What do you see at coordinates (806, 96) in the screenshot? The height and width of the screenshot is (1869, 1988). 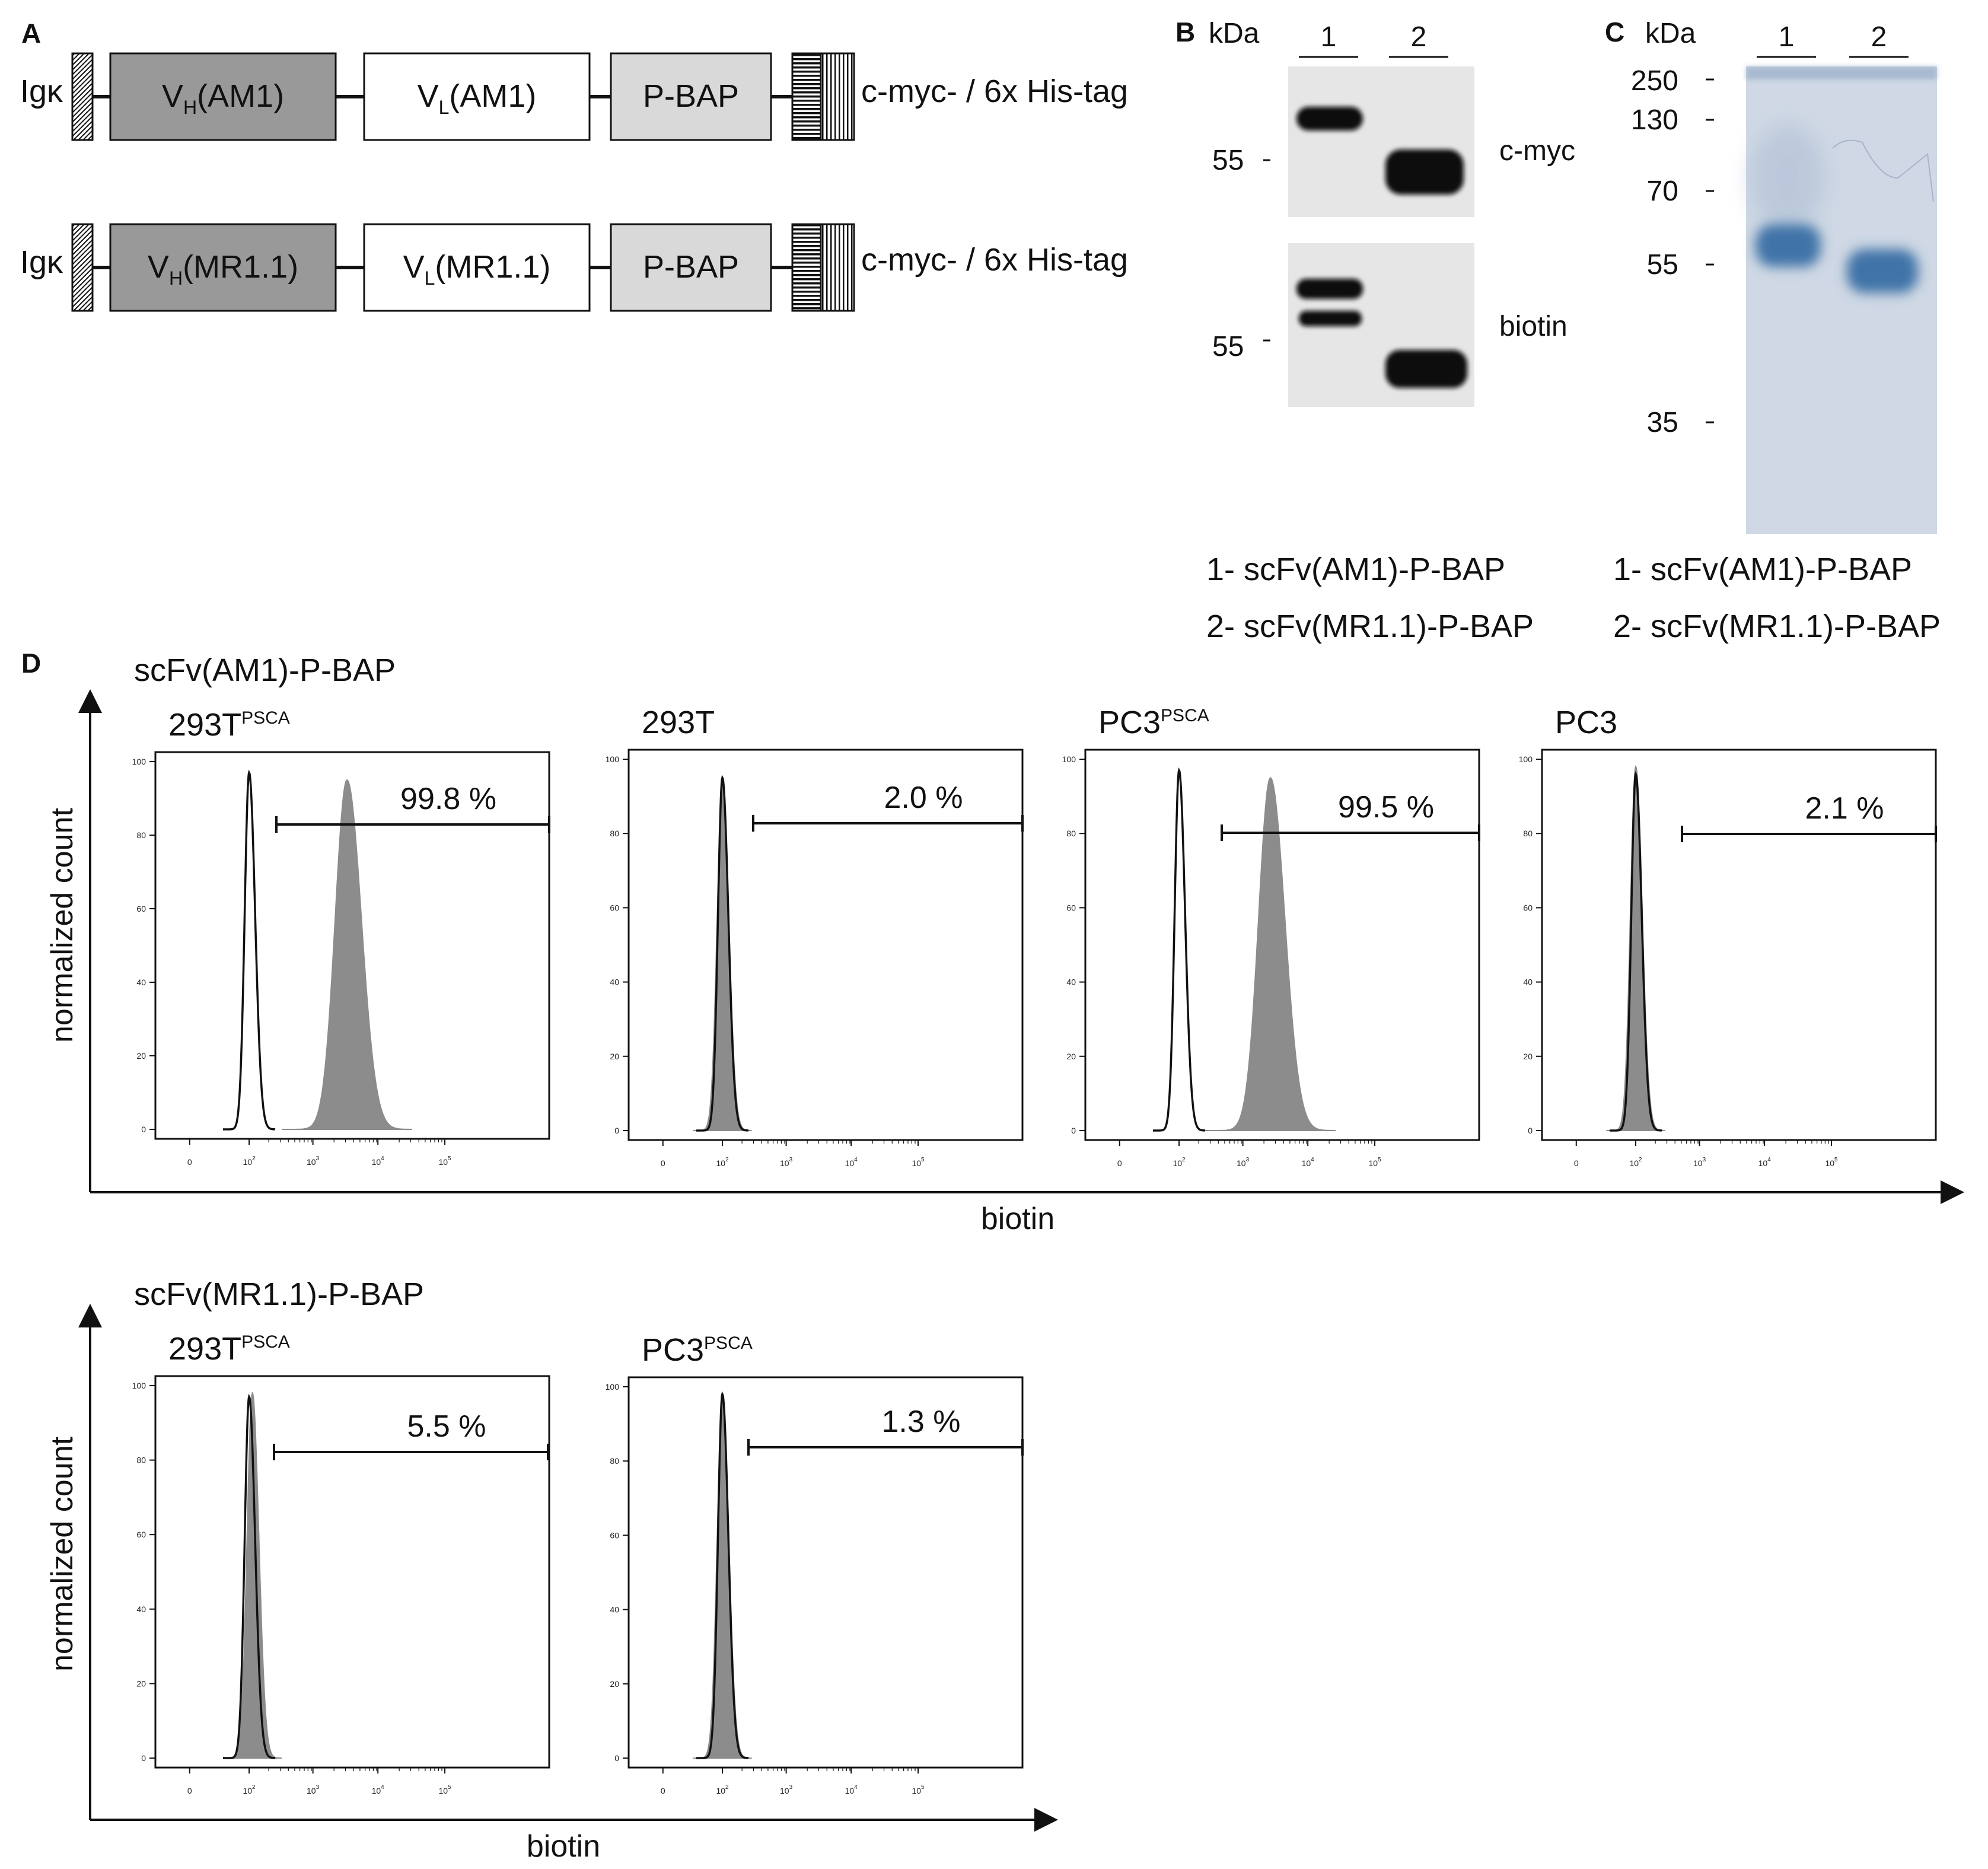 I see `cmyc-tag-block` at bounding box center [806, 96].